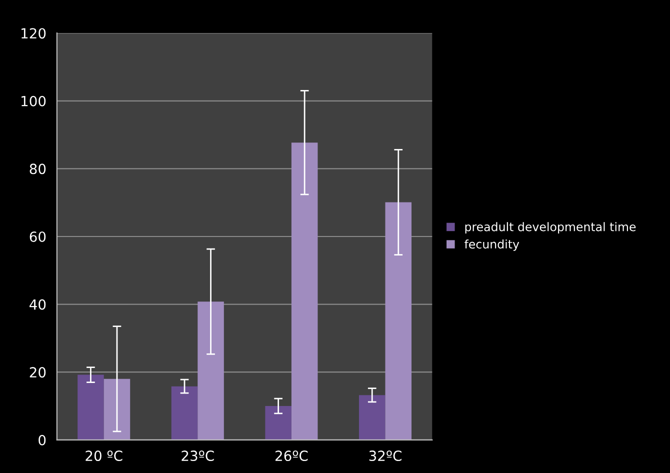 The width and height of the screenshot is (670, 473). I want to click on y-tick-label: 0, so click(42, 440).